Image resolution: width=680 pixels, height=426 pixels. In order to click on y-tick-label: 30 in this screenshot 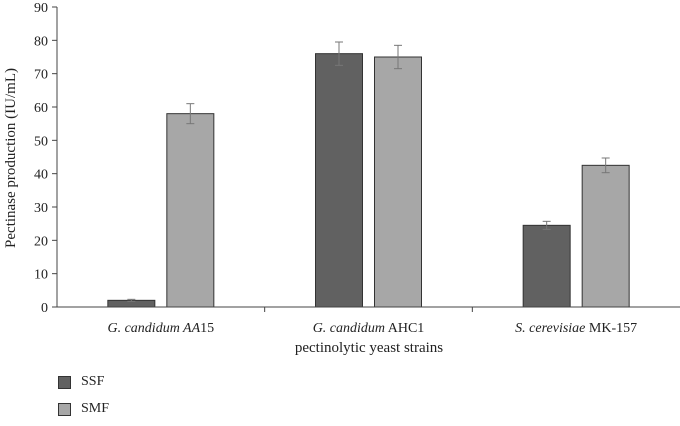, I will do `click(41, 208)`.